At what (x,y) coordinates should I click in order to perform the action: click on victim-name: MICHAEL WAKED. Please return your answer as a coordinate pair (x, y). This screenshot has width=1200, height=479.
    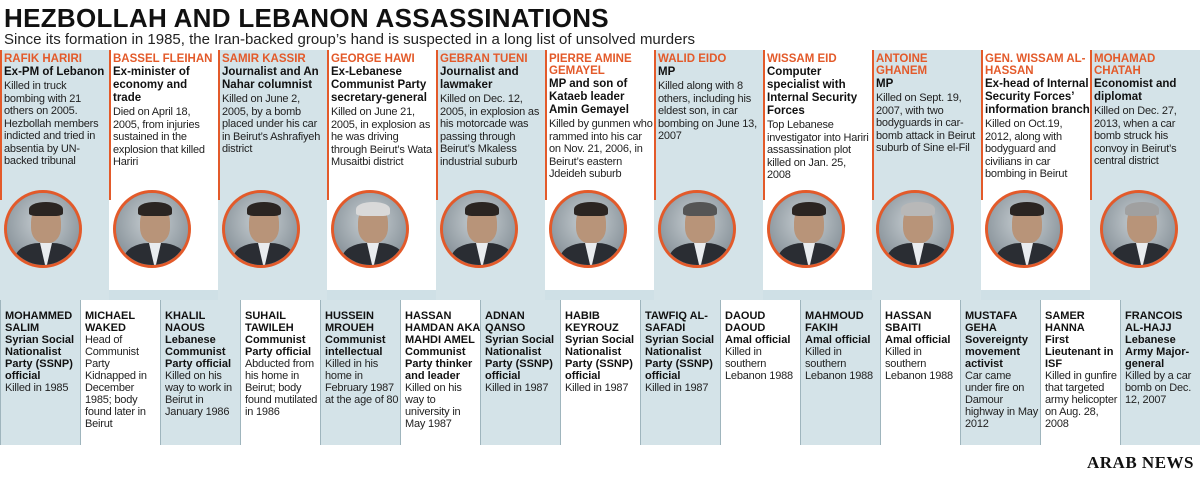
    Looking at the image, I should click on (110, 322).